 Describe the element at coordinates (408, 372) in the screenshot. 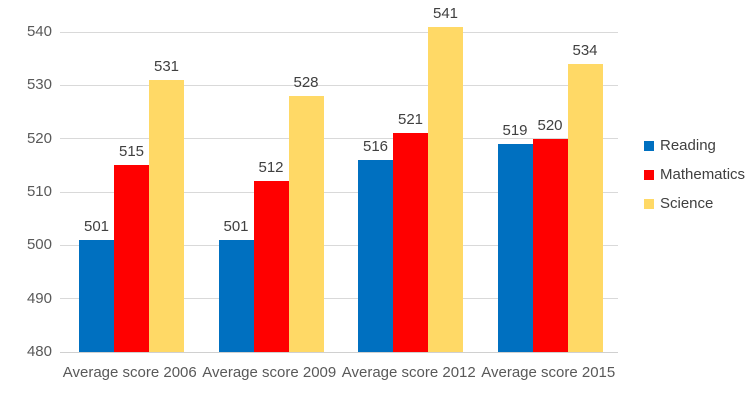

I see `x-axis-category-label: Average score 2012` at that location.